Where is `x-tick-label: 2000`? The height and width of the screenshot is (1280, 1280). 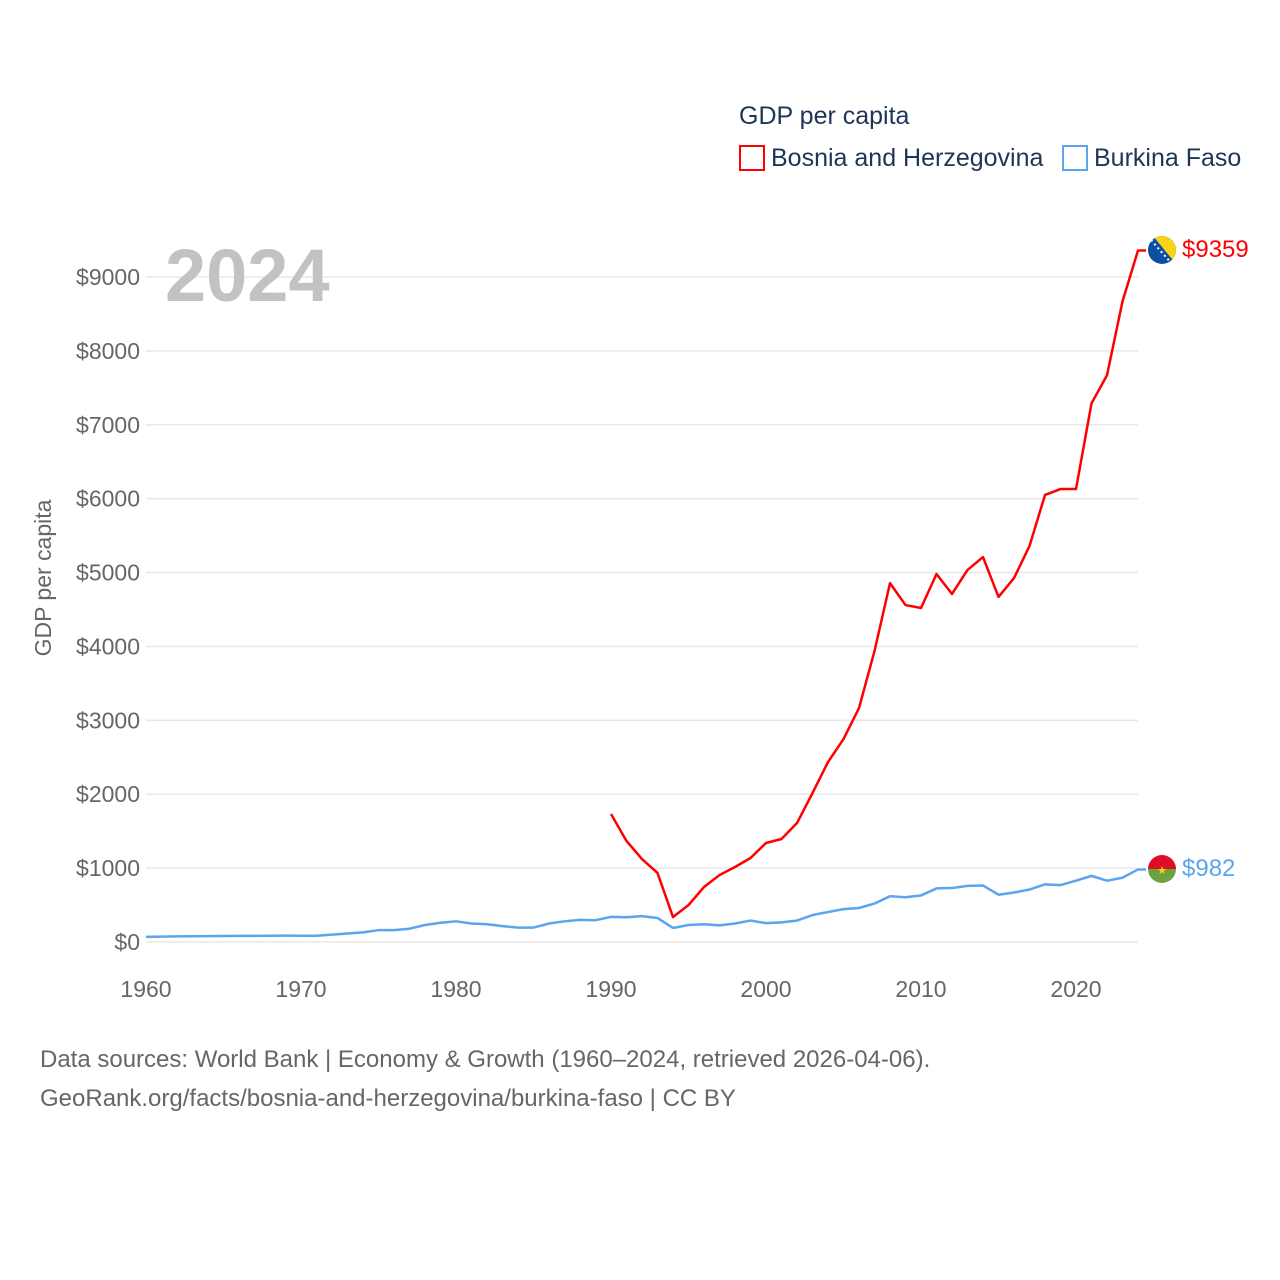
x-tick-label: 2000 is located at coordinates (765, 989).